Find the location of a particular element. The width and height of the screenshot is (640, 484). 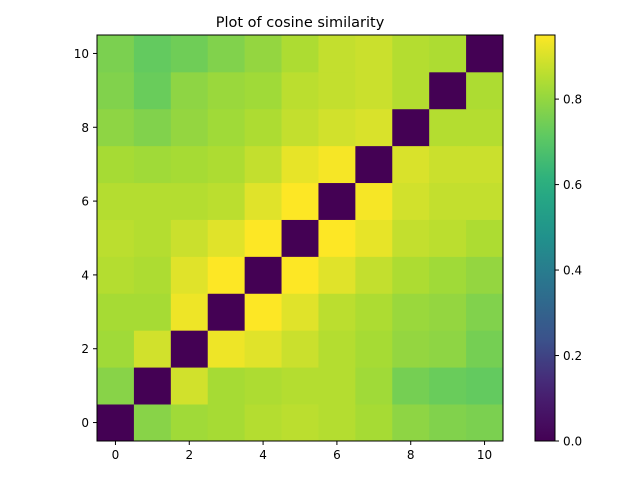

colorbar-axis: 0.0 0.2 0.4 0.6 0.8 is located at coordinates (568, 271).